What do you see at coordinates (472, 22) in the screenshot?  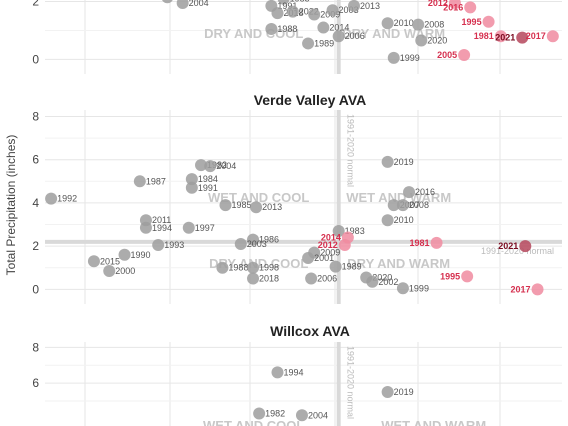 I see `point-label: 1995` at bounding box center [472, 22].